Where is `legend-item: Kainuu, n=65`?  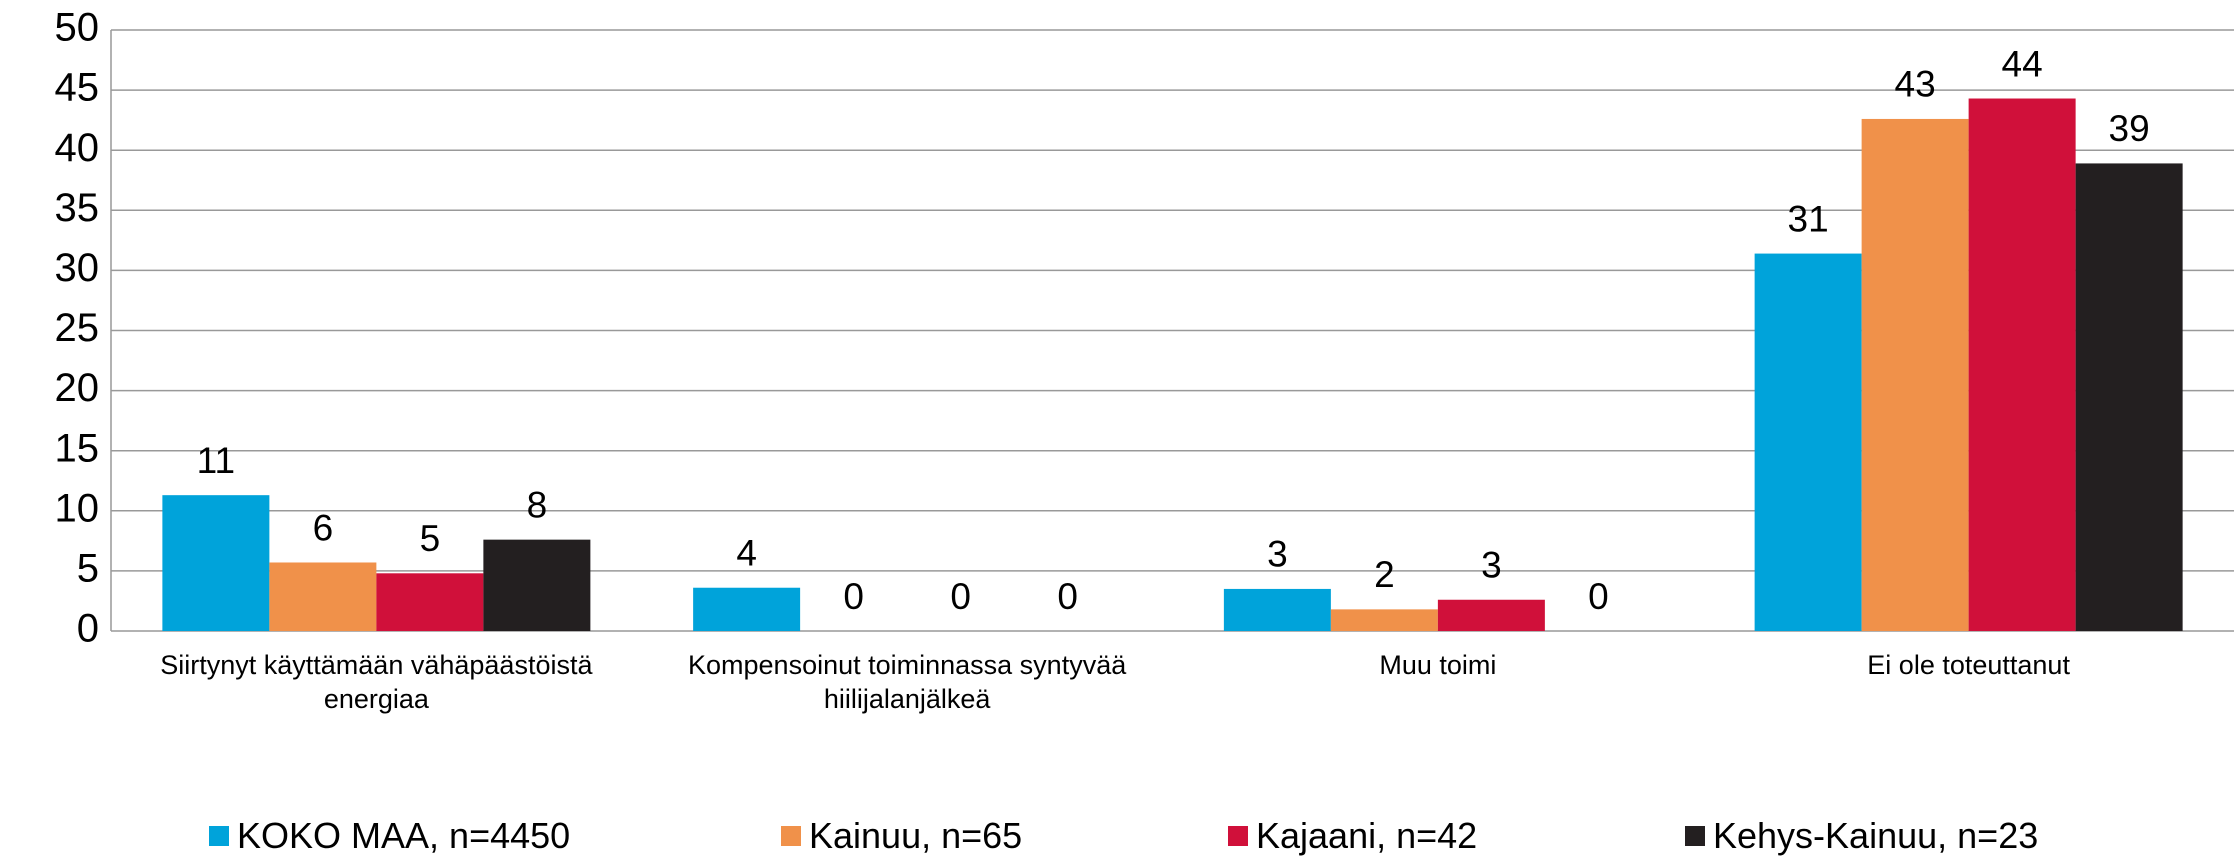 legend-item: Kainuu, n=65 is located at coordinates (901, 835).